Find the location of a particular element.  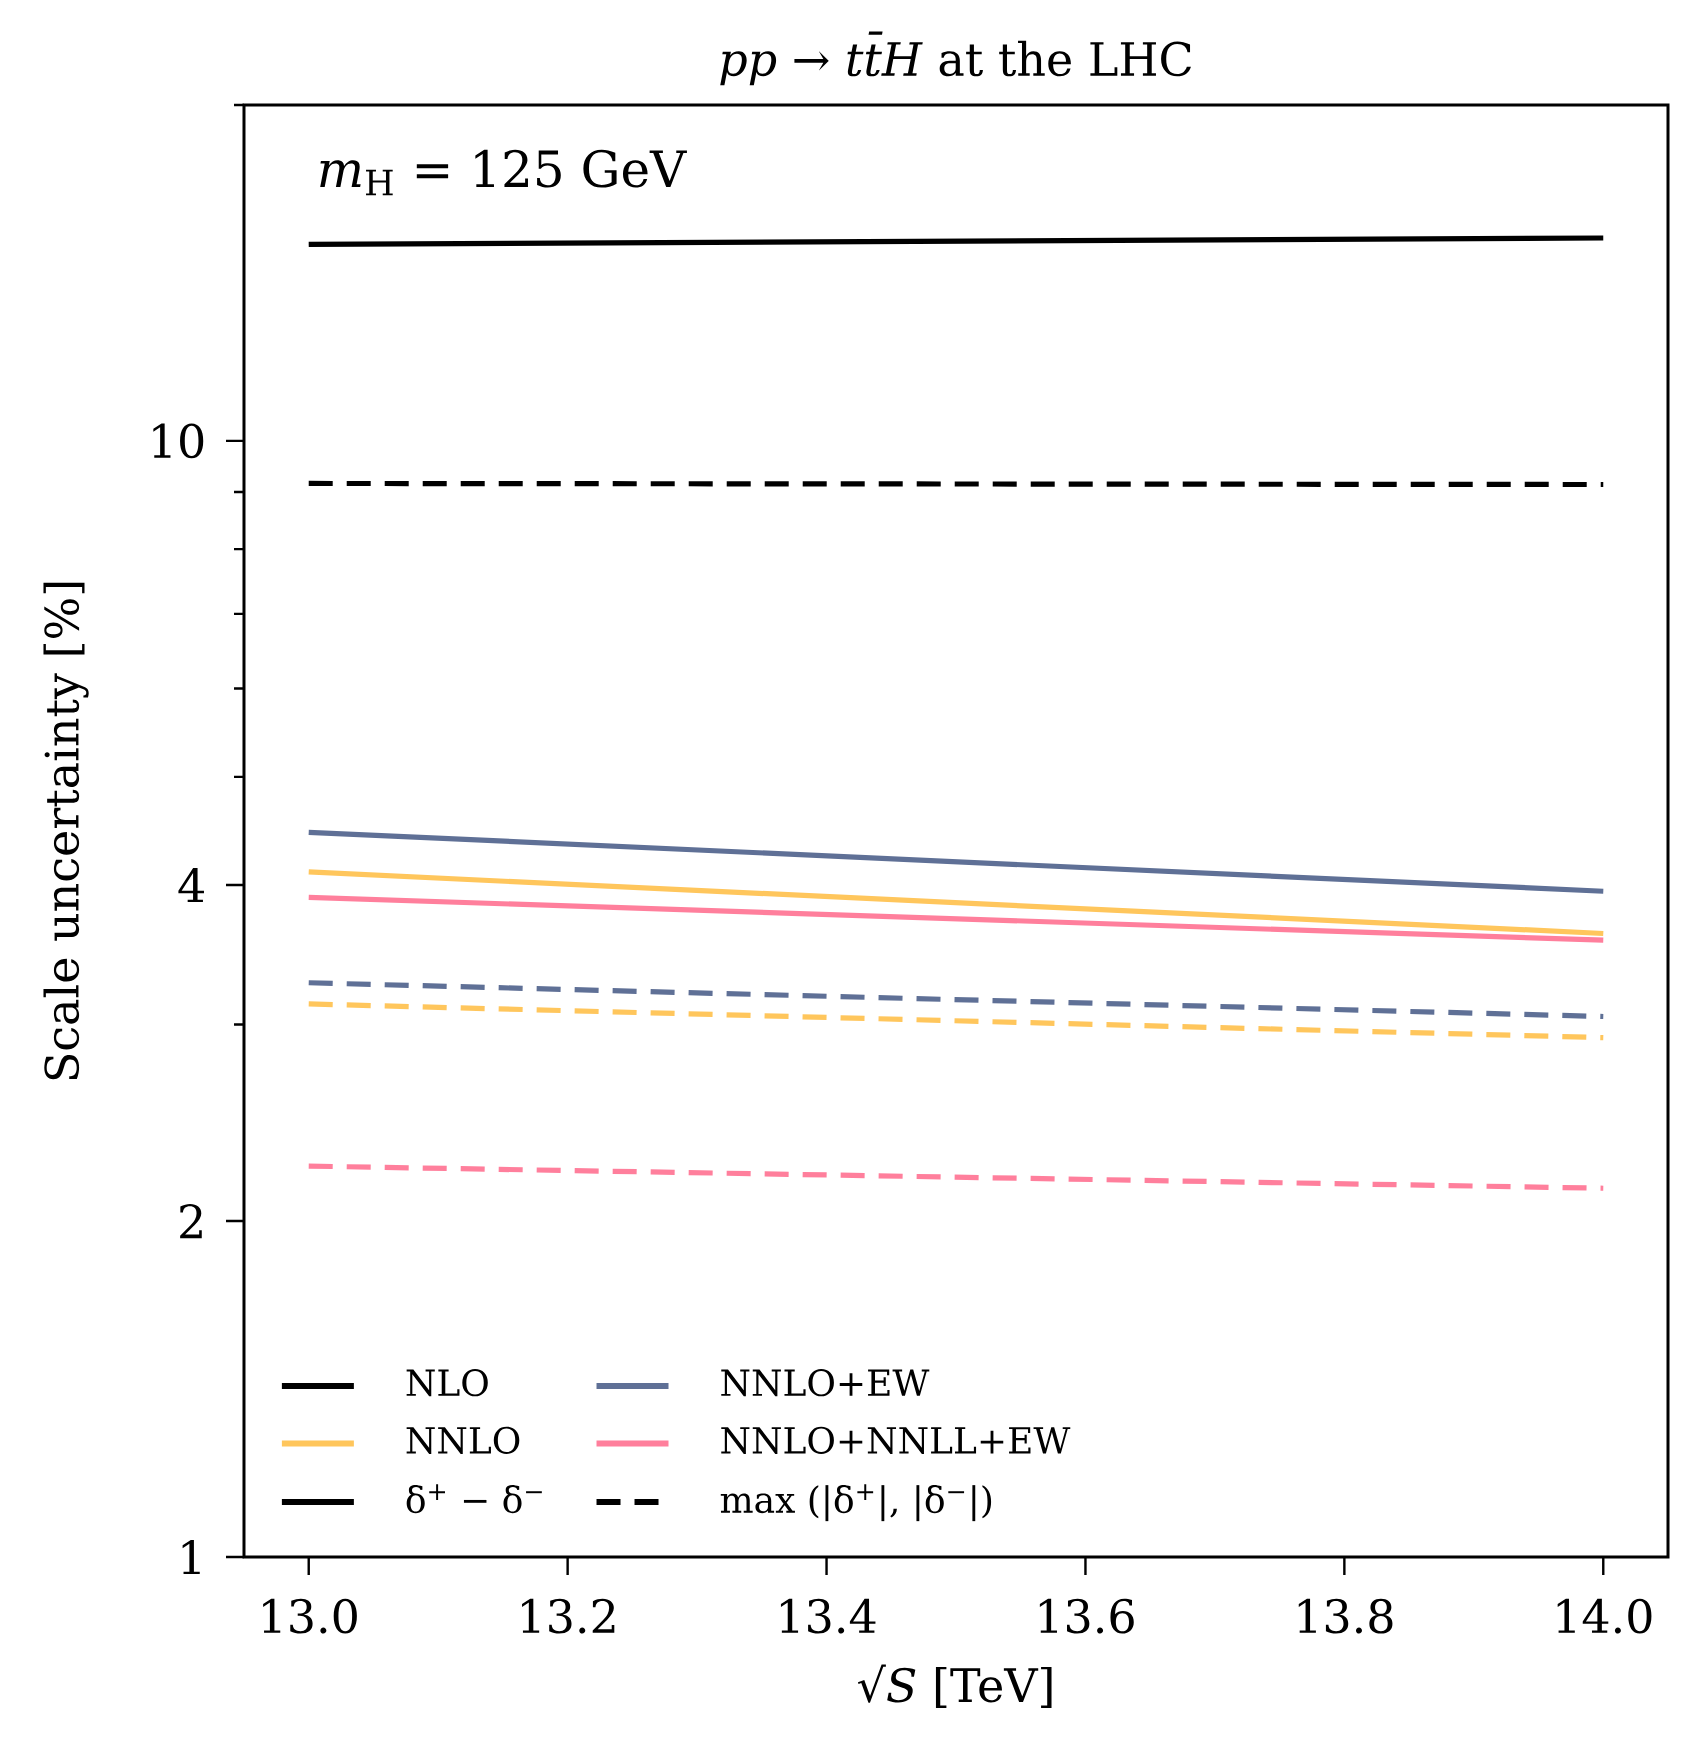

x-tick-label: 13.4 is located at coordinates (828, 1616).